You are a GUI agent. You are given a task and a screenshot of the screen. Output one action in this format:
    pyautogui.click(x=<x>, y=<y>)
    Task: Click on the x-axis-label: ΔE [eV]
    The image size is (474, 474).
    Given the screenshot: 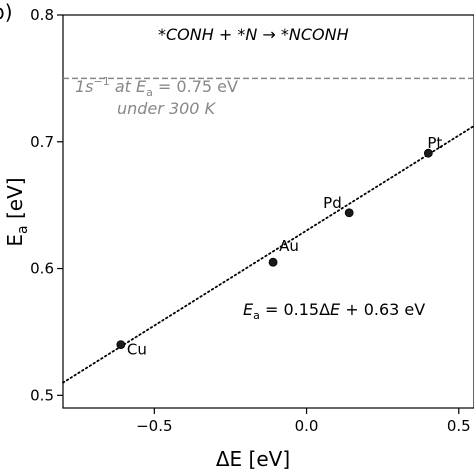 What is the action you would take?
    pyautogui.click(x=253, y=459)
    